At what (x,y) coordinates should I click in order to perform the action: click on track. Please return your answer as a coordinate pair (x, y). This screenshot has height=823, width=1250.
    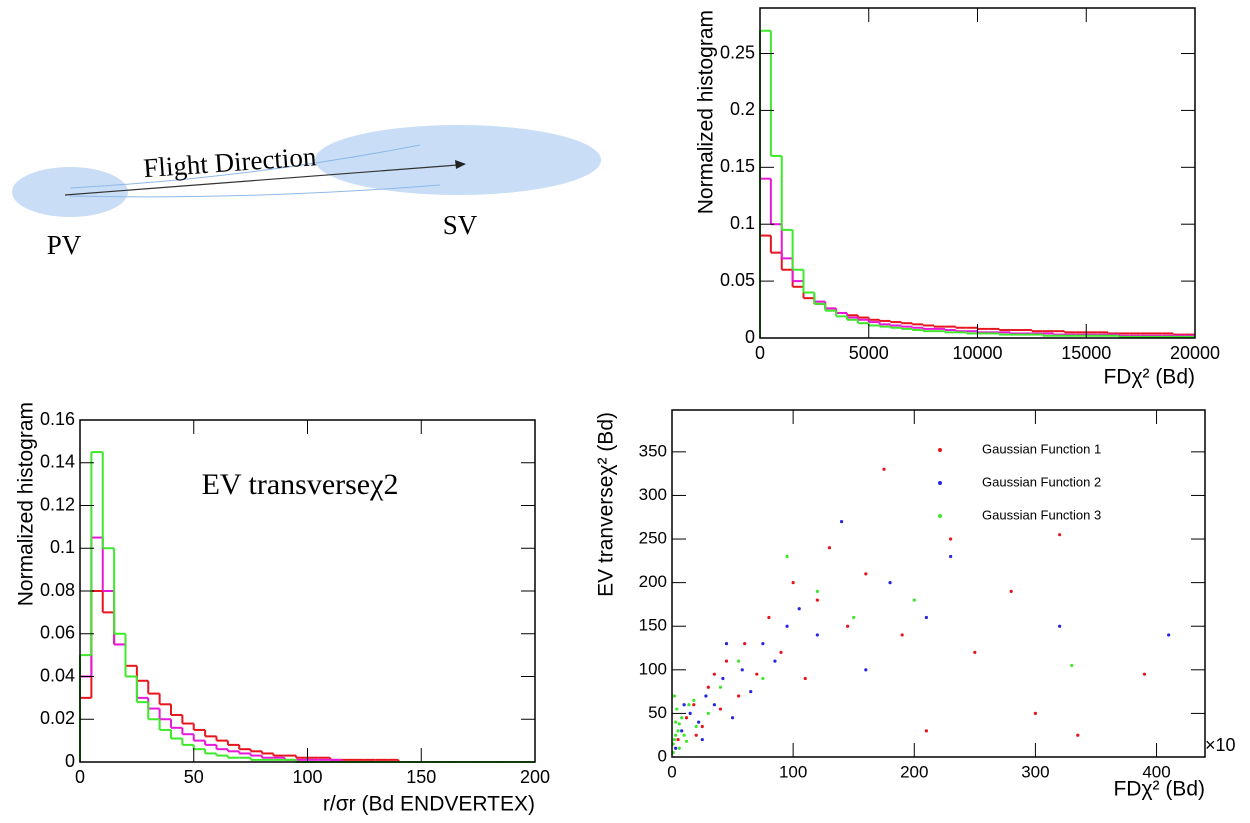
    Looking at the image, I should click on (255, 171).